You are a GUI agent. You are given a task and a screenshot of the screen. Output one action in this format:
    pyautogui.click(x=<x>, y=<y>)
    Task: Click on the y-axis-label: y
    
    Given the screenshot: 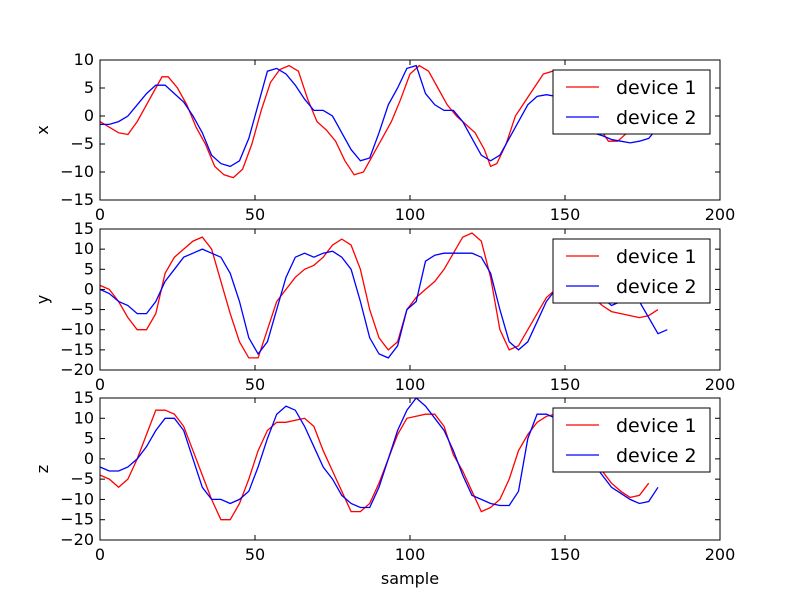 What is the action you would take?
    pyautogui.click(x=42, y=299)
    